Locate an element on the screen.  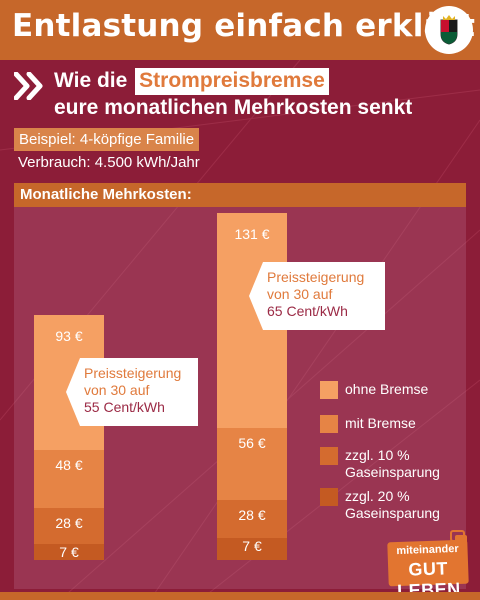
callout-line3: 55 Cent/kWh is located at coordinates (124, 407).